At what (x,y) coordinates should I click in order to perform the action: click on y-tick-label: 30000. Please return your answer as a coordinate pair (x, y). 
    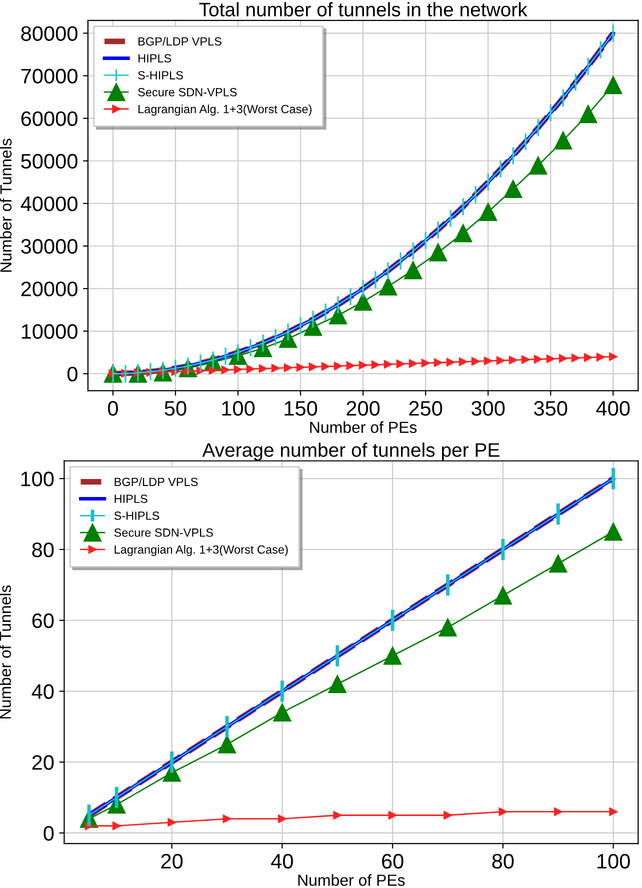
    Looking at the image, I should click on (49, 246).